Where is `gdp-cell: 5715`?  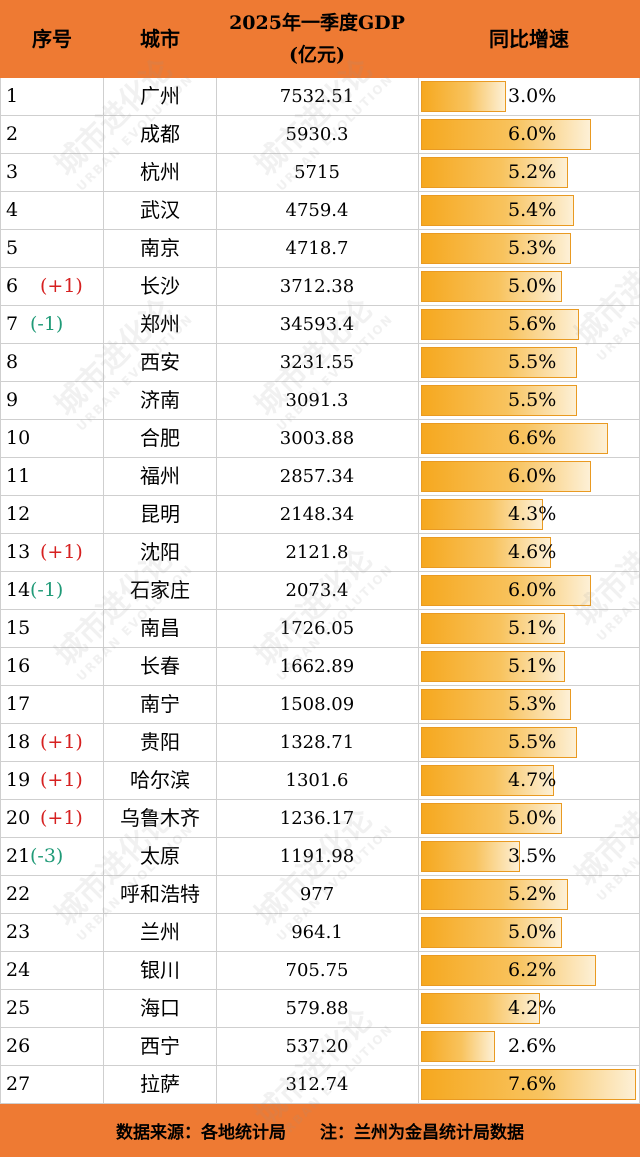
gdp-cell: 5715 is located at coordinates (317, 172).